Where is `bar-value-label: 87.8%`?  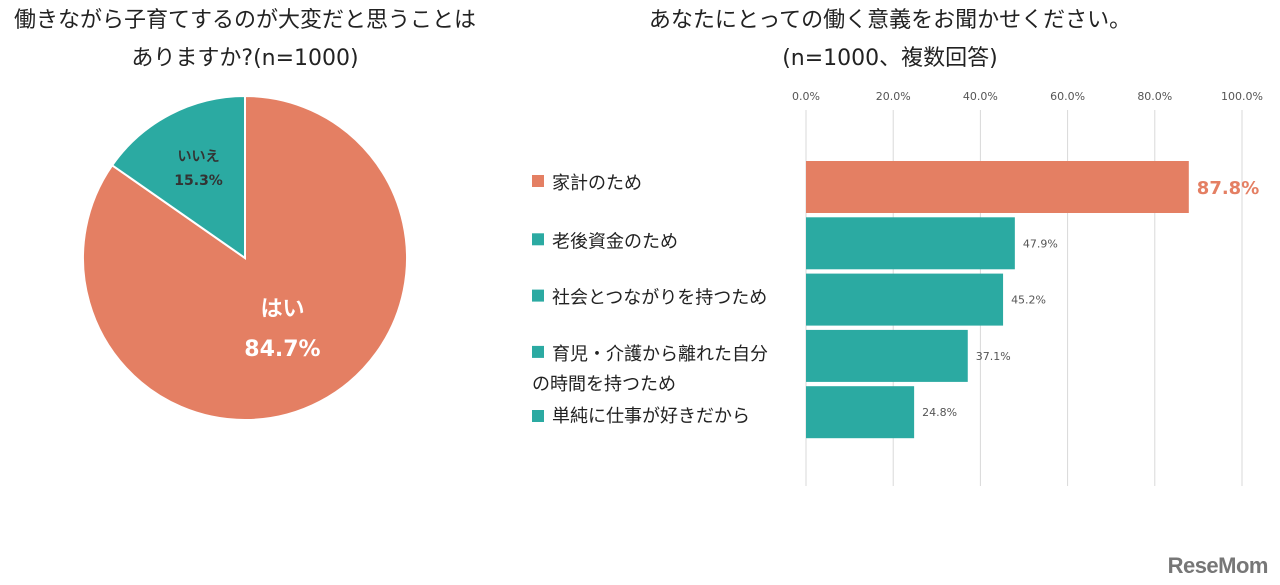 bar-value-label: 87.8% is located at coordinates (1228, 188).